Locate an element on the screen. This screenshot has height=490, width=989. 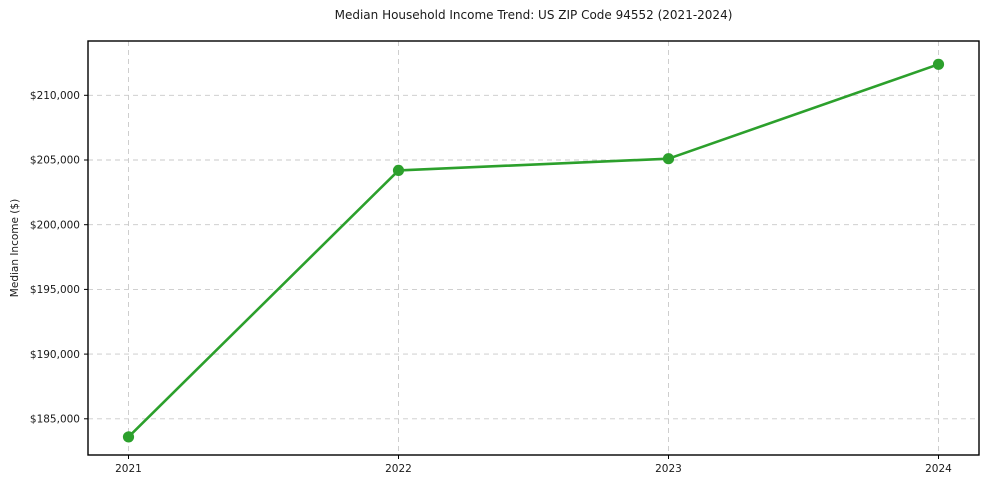
y-tick-label: $190,000 is located at coordinates (55, 355).